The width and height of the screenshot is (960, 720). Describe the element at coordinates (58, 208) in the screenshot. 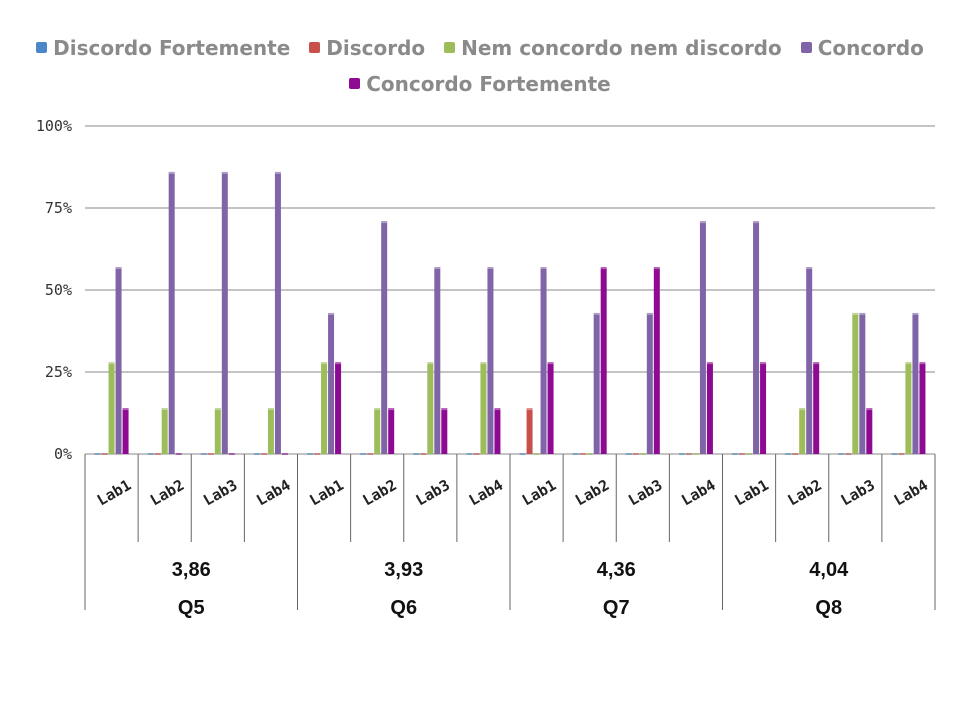

I see `y-tick-label: 75%` at that location.